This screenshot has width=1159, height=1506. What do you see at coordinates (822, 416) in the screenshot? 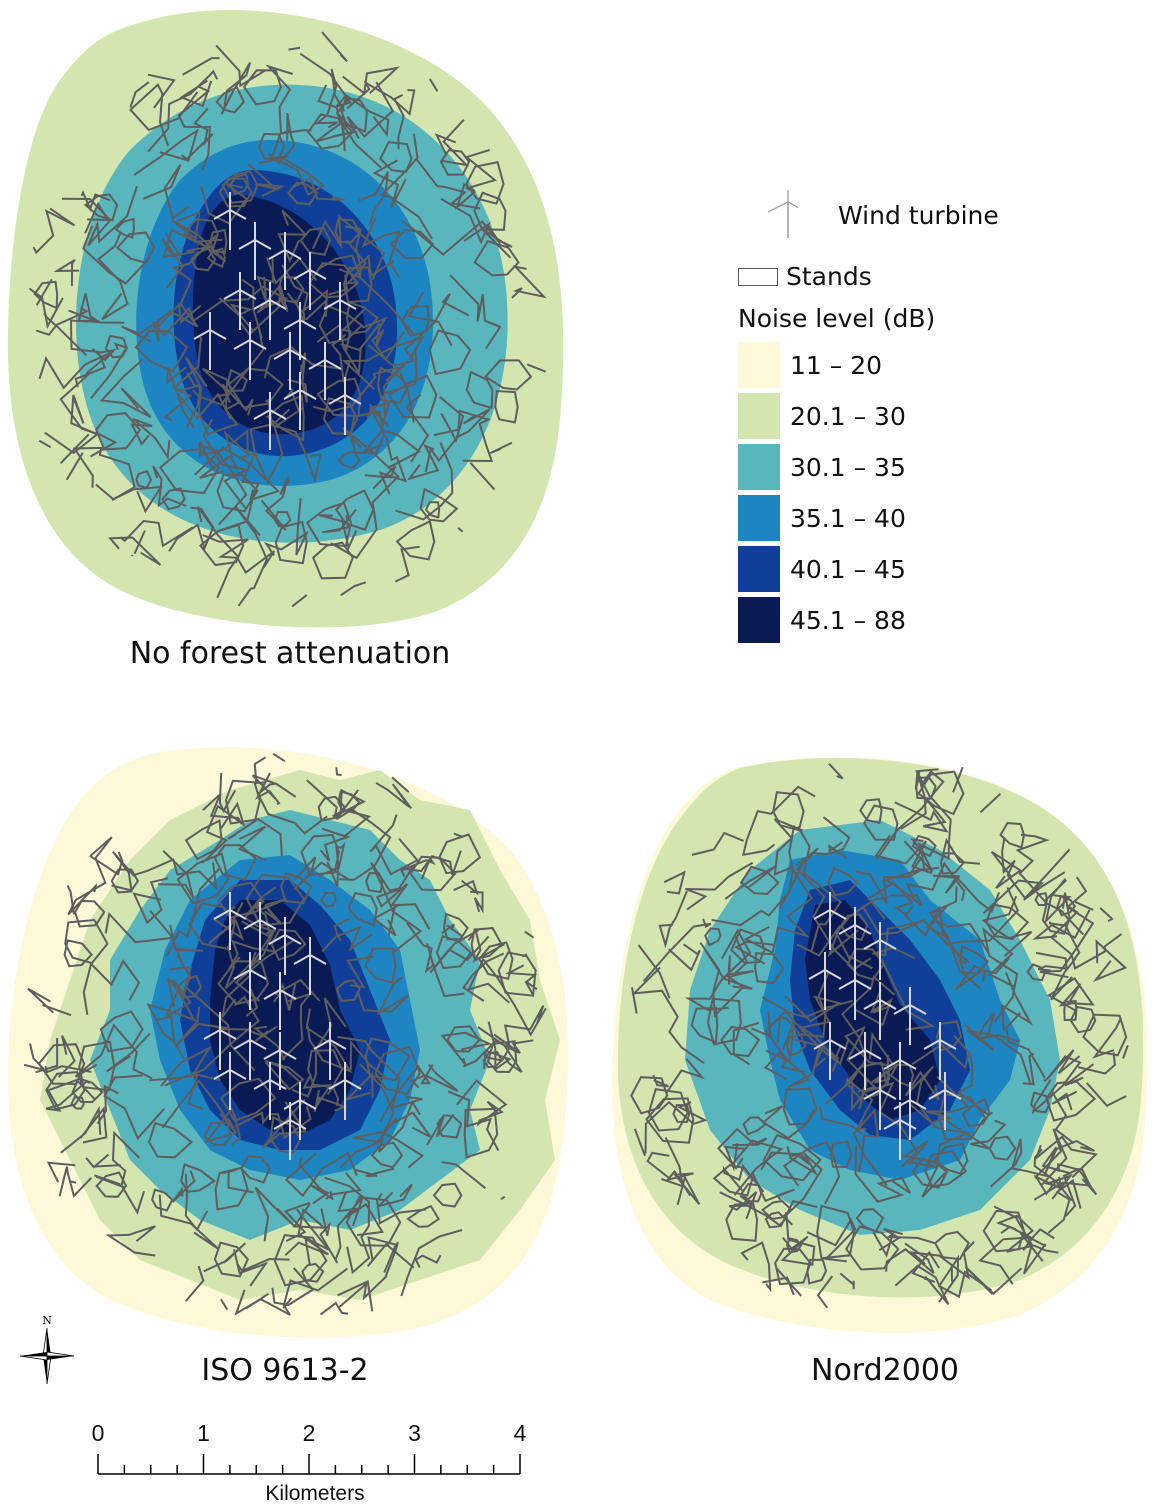
I see `legend-class-row: 20.1 – 30` at bounding box center [822, 416].